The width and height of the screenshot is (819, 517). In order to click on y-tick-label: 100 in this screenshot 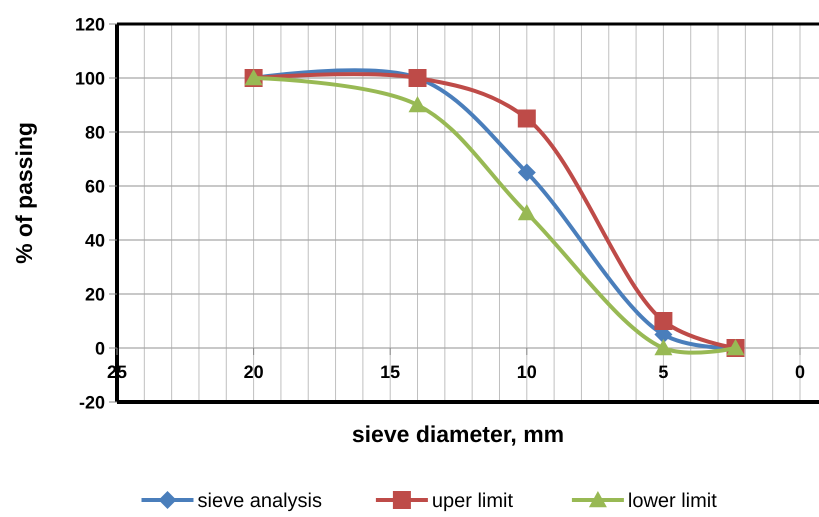, I will do `click(89, 78)`.